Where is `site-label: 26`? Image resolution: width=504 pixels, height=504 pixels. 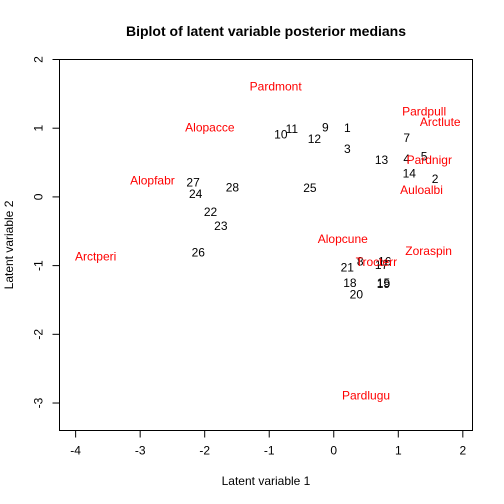
site-label: 26 is located at coordinates (199, 253).